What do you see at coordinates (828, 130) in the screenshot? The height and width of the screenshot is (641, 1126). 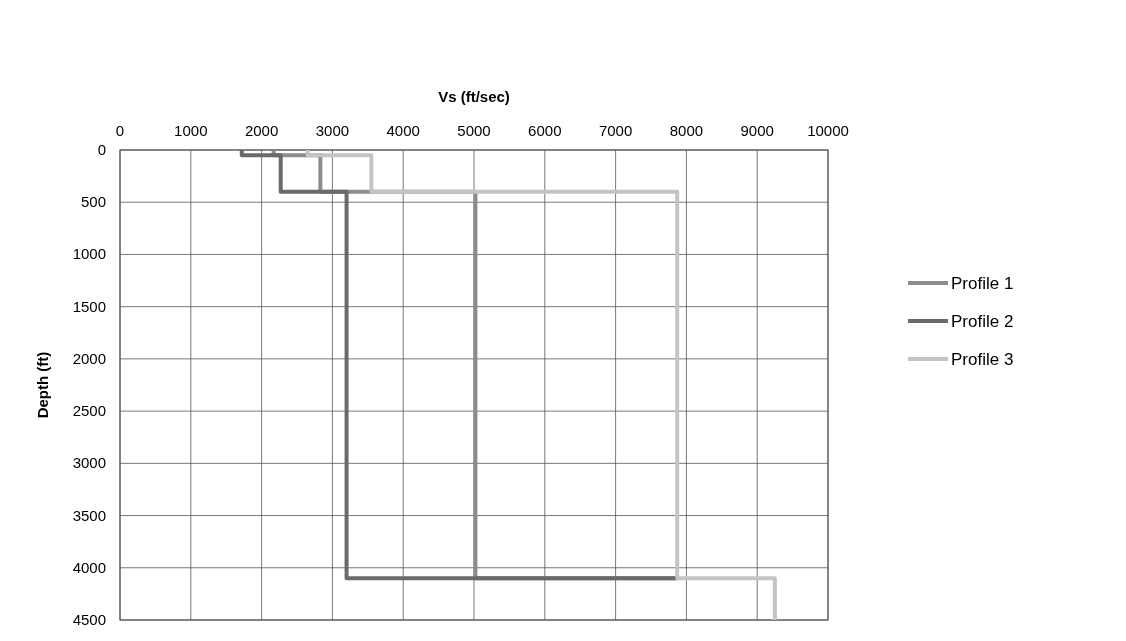 I see `x-tick-label: 10000` at bounding box center [828, 130].